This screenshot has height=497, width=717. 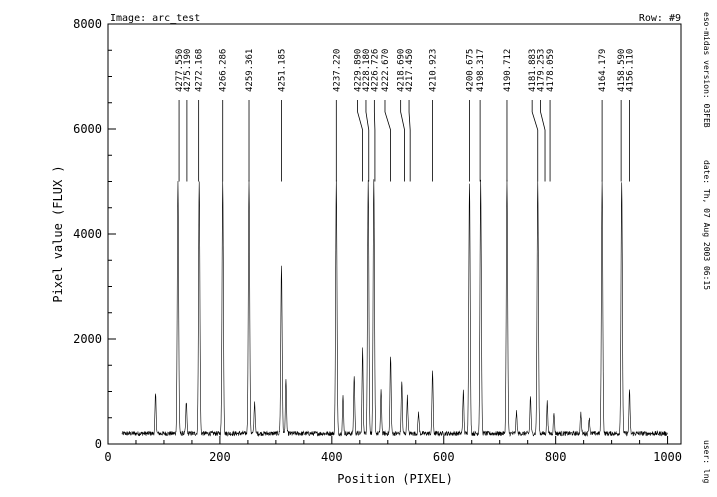 What do you see at coordinates (481, 70) in the screenshot?
I see `line-id-label: 4198.317` at bounding box center [481, 70].